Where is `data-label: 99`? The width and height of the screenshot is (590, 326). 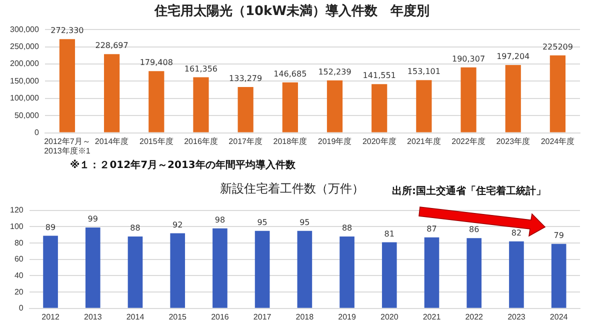 data-label: 99 is located at coordinates (93, 219).